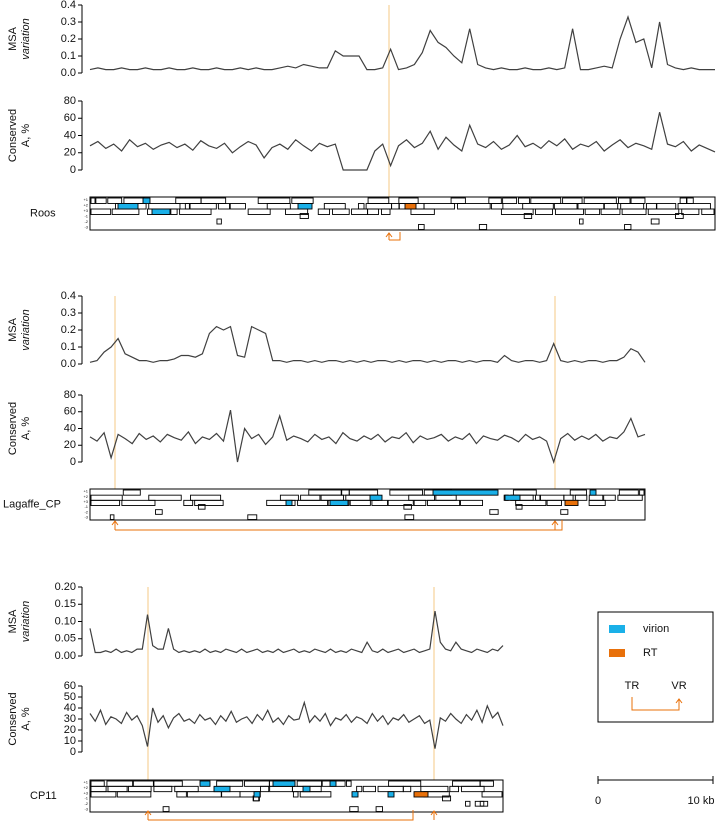 The height and width of the screenshot is (828, 728). Describe the element at coordinates (65, 587) in the screenshot. I see `y-tick-label: 0.20` at that location.